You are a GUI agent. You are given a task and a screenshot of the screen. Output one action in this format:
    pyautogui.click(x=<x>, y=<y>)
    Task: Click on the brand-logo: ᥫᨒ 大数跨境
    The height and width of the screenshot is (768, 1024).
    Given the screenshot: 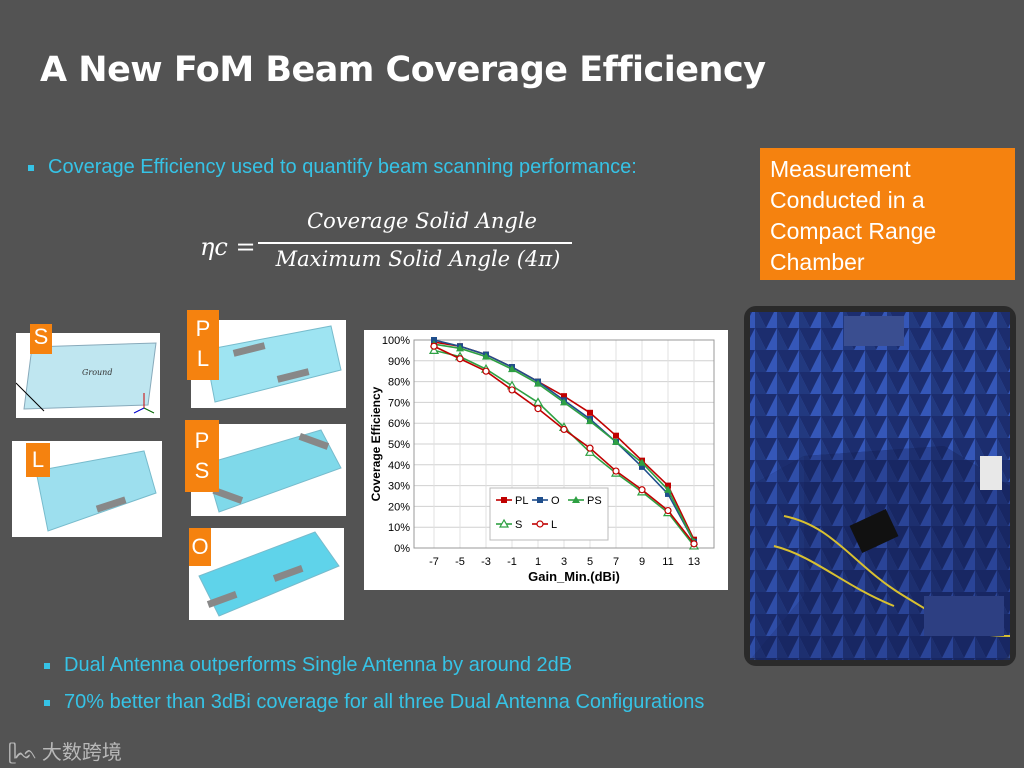 What is the action you would take?
    pyautogui.click(x=65, y=750)
    